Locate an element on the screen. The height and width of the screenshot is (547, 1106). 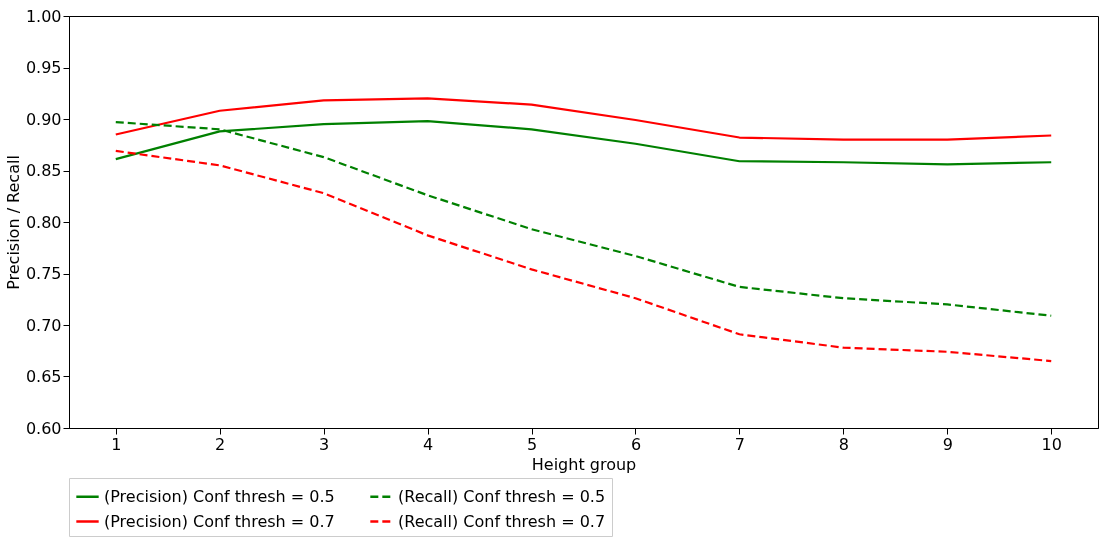
y-tick-label: 0.85 is located at coordinates (43, 170).